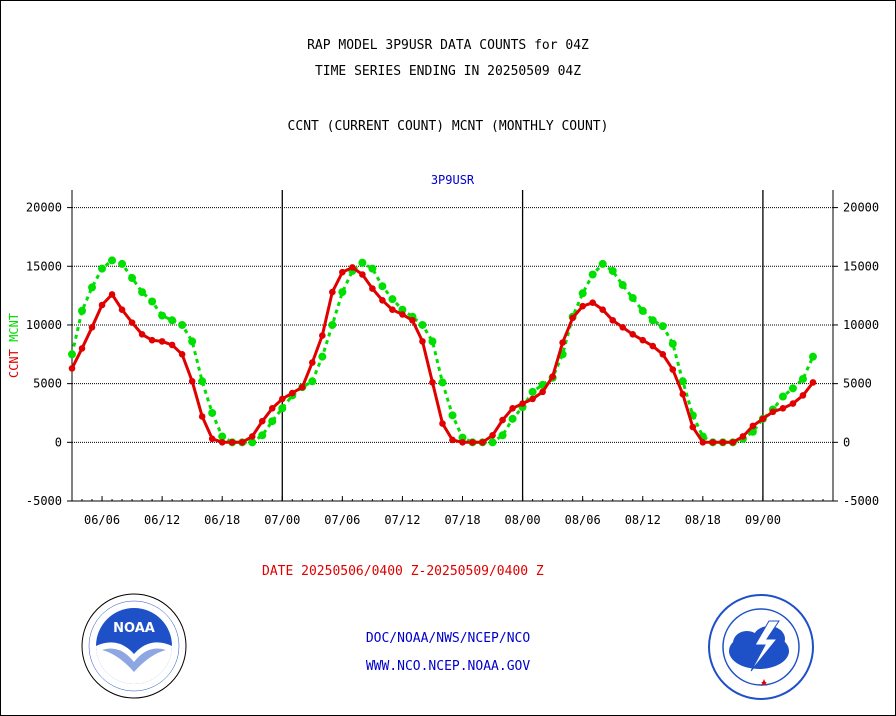  What do you see at coordinates (47, 384) in the screenshot?
I see `y-tick-label: 5000` at bounding box center [47, 384].